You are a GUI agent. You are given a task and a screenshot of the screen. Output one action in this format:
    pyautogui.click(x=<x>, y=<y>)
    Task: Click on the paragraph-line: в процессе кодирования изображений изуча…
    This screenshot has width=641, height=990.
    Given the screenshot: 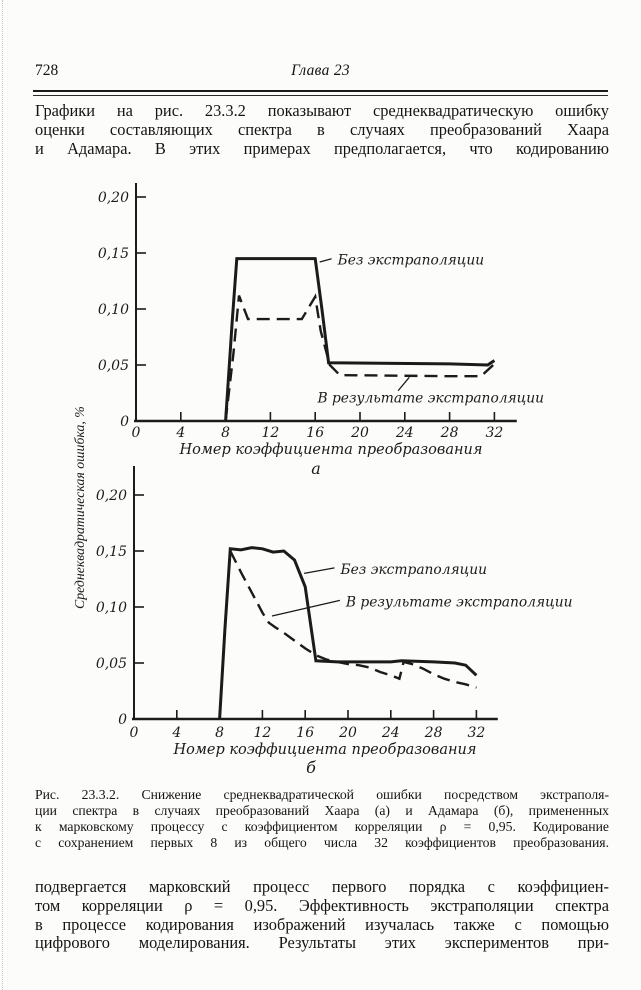 What is the action you would take?
    pyautogui.click(x=322, y=924)
    